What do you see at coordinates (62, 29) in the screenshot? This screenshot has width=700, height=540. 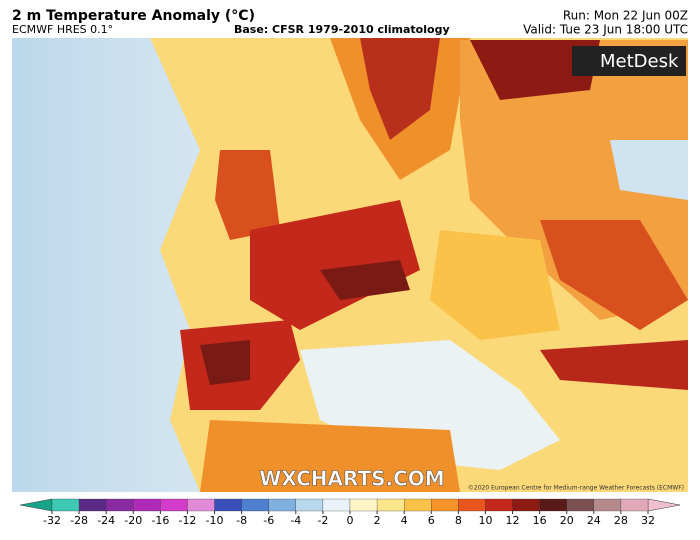 I see `model: ECMWF HRES 0.1°` at bounding box center [62, 29].